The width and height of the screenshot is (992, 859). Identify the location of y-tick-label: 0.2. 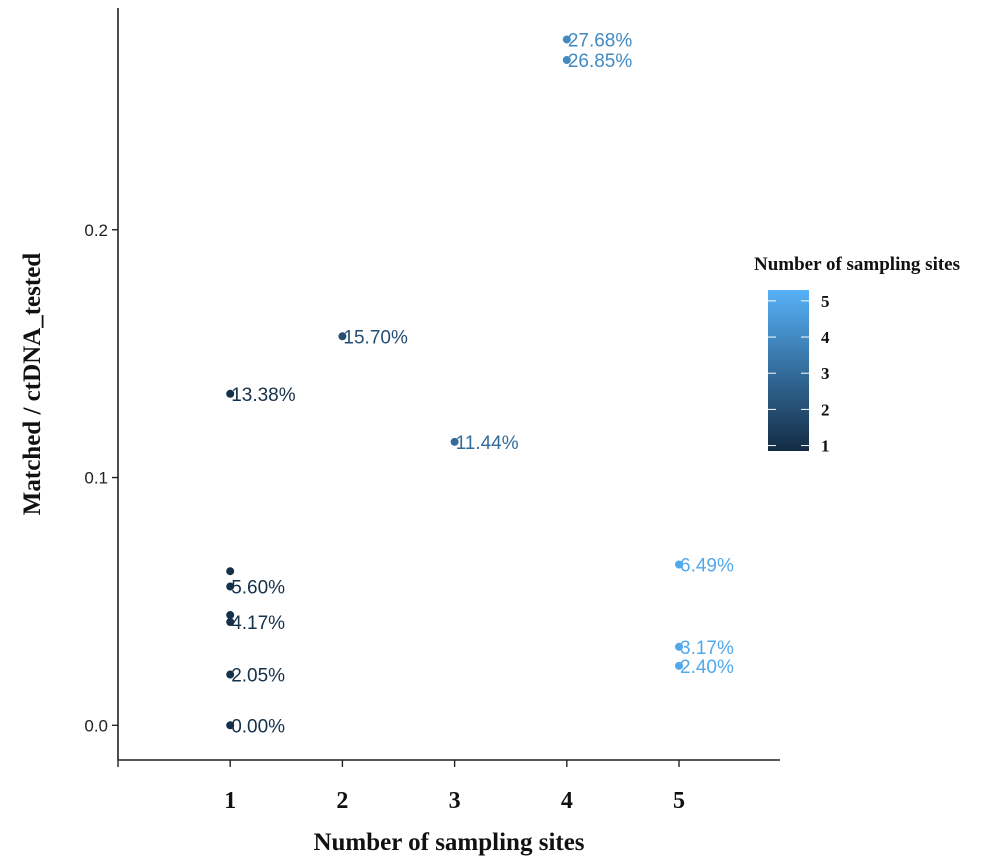
(96, 230).